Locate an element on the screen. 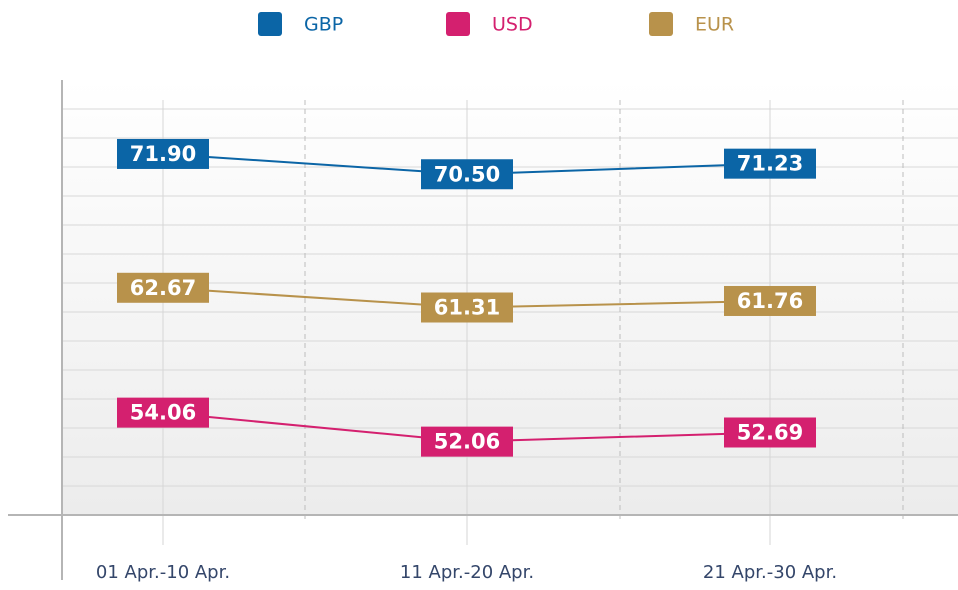 This screenshot has width=958, height=590. value-label: 61.31 is located at coordinates (467, 308).